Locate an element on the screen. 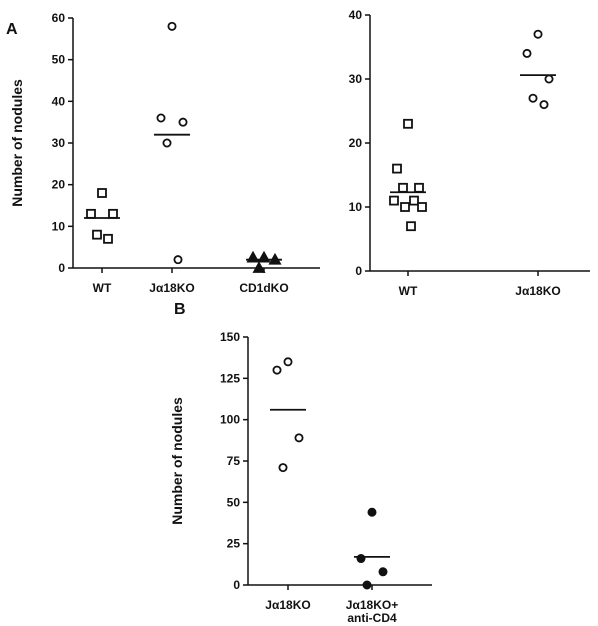 The height and width of the screenshot is (626, 598). y-tick-label: 100 is located at coordinates (230, 420).